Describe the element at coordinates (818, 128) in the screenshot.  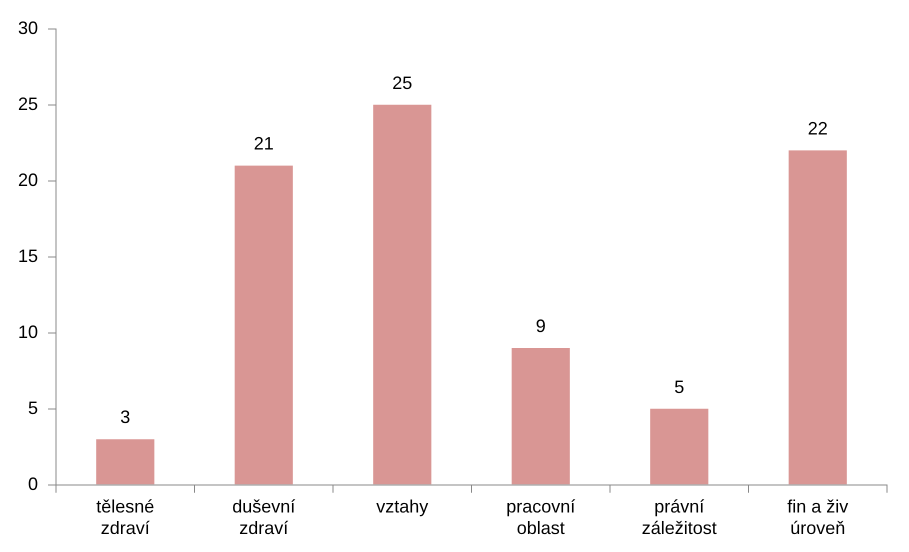
I see `data-label: 22` at that location.